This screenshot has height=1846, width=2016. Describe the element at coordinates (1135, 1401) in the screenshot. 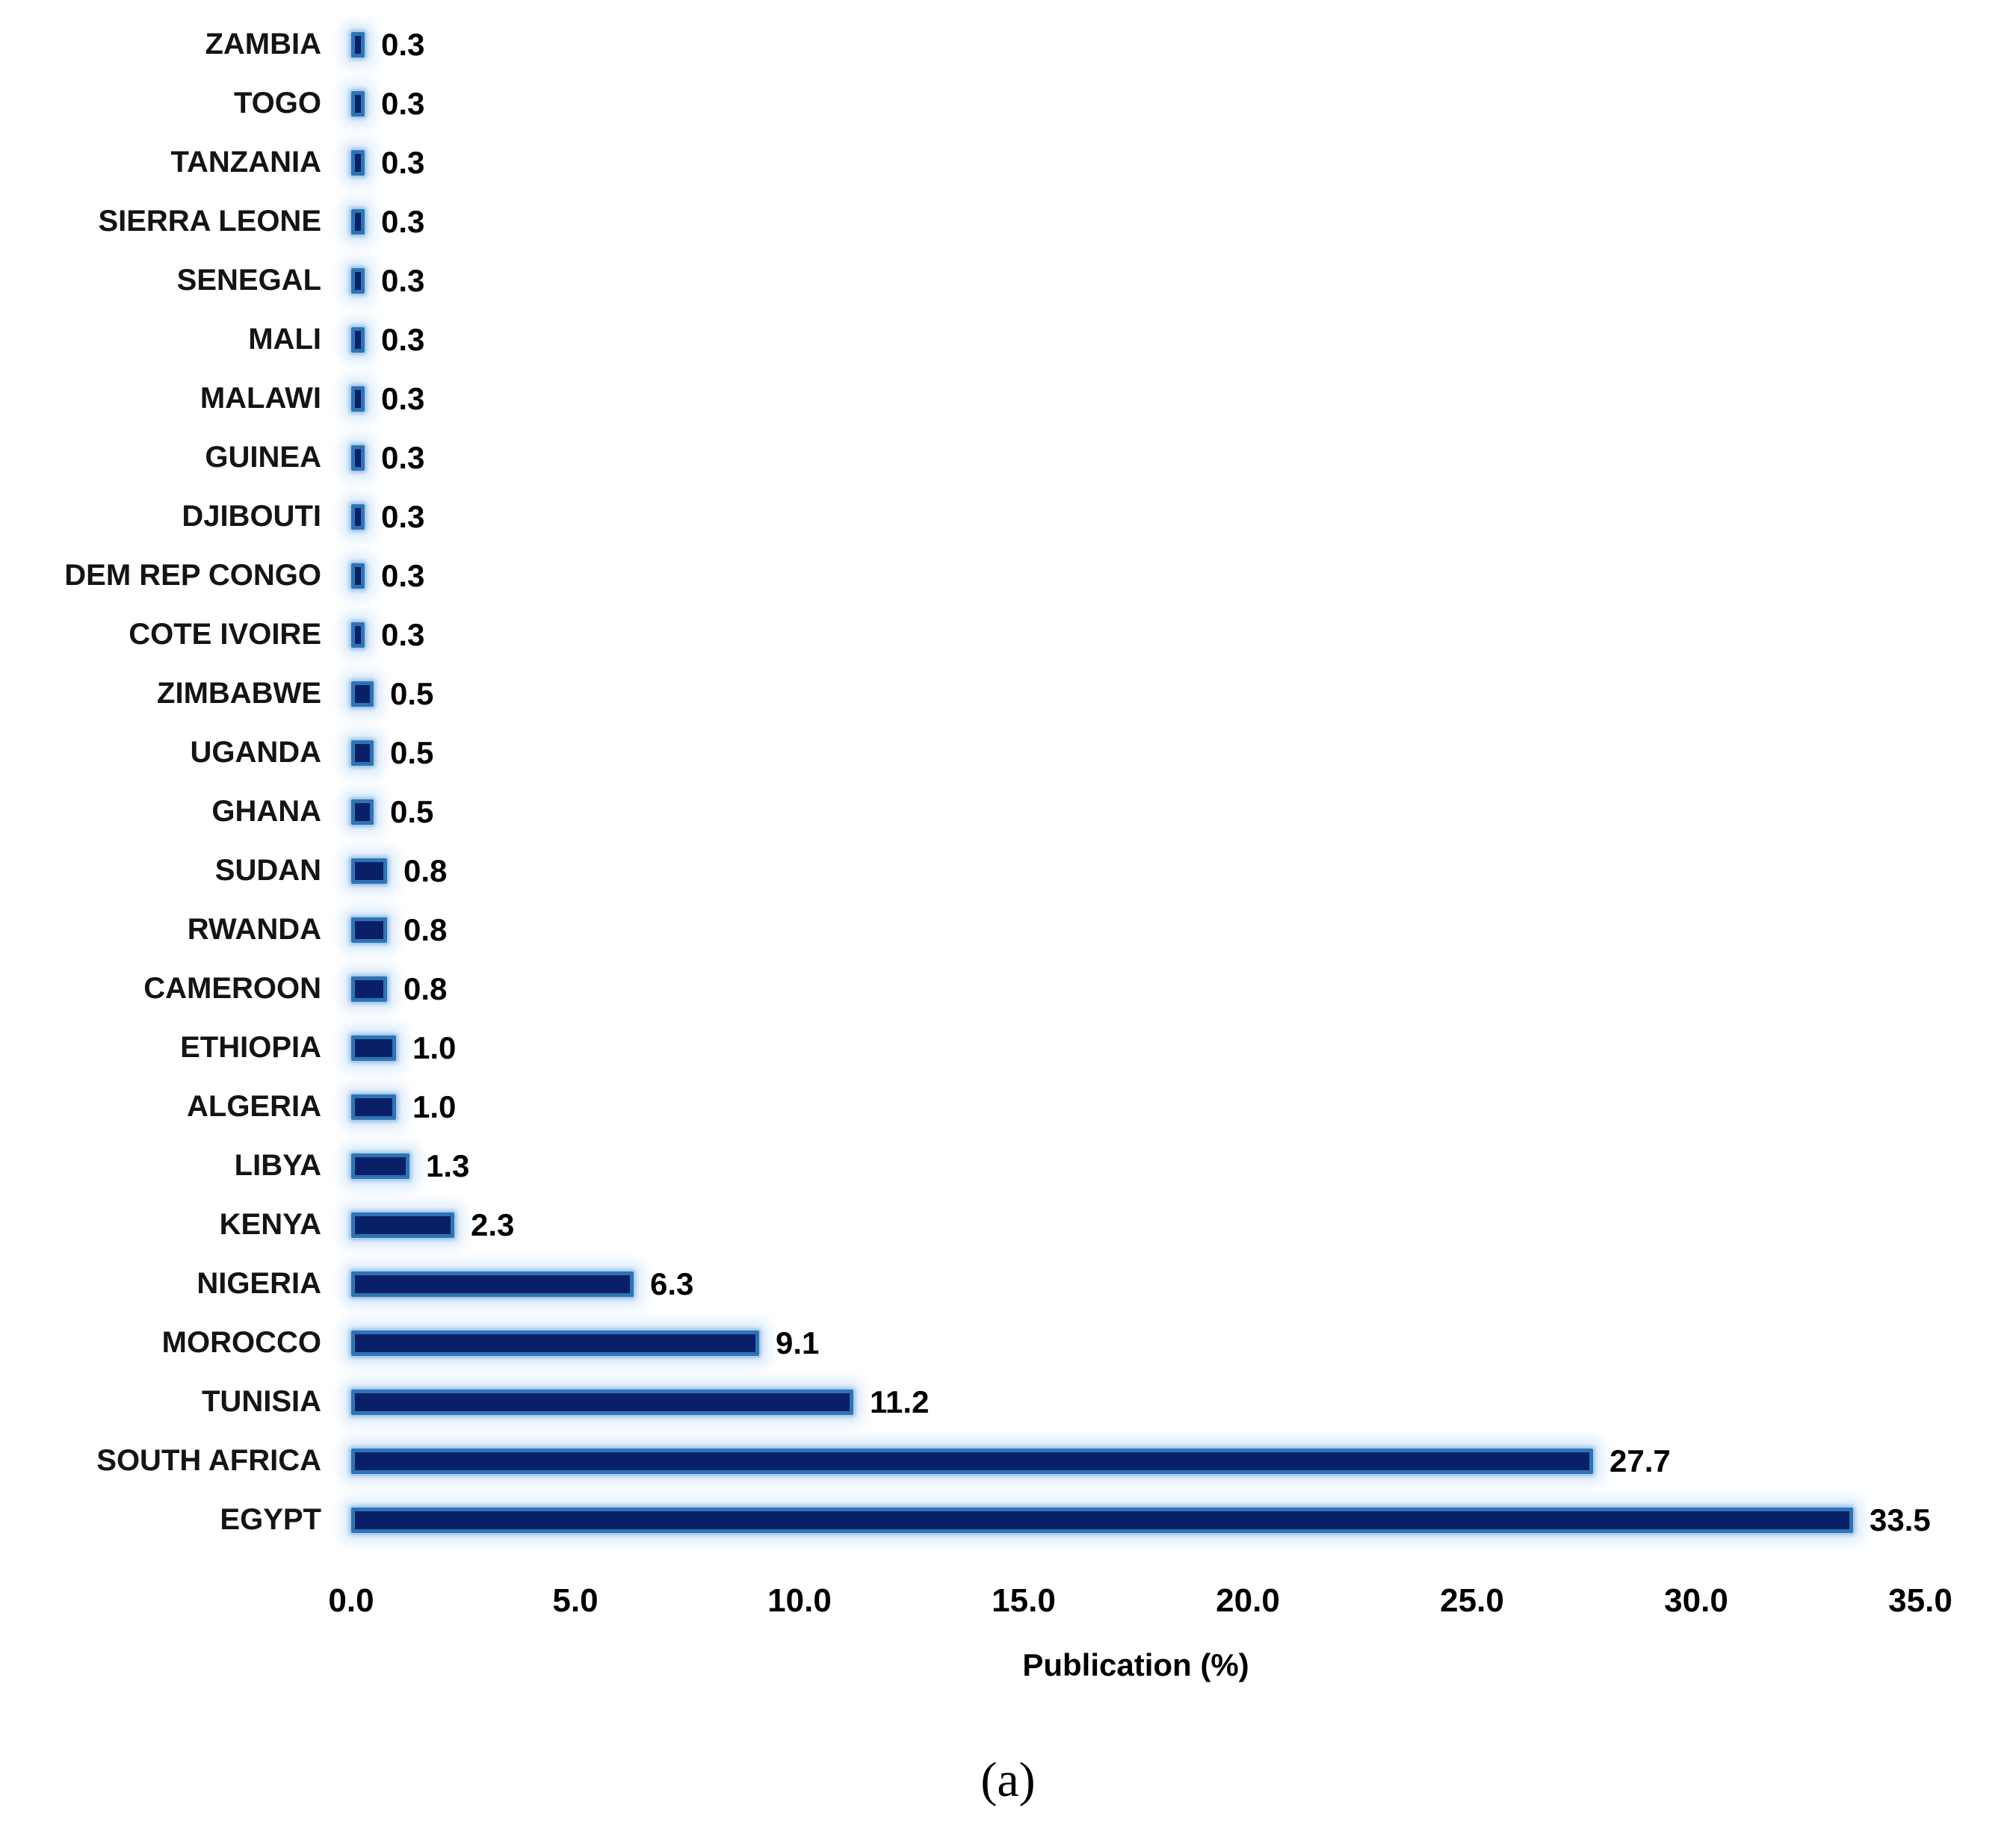

I see `bar-track: 11.2` at that location.